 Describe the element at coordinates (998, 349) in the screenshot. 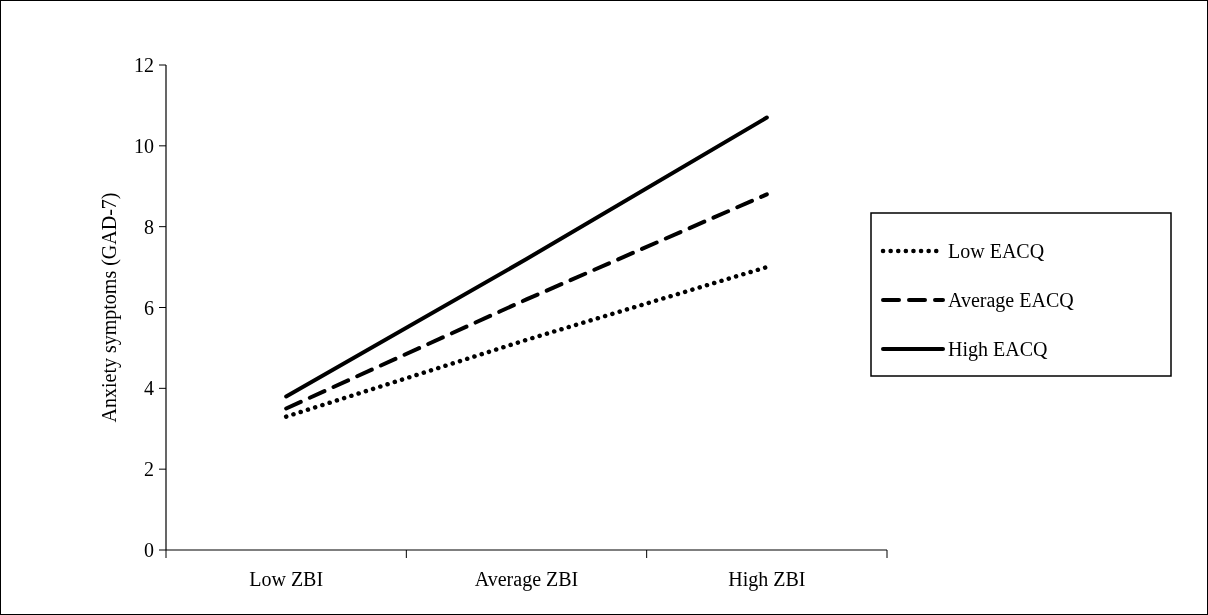

I see `legend-label: High EACQ` at that location.